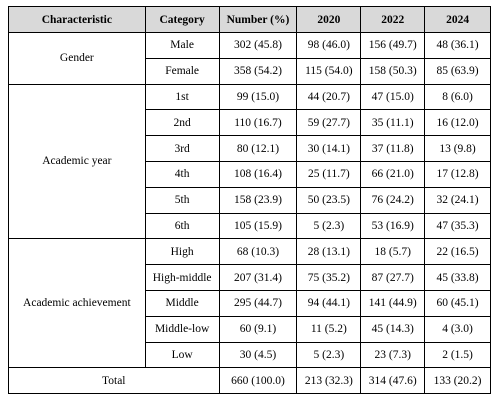 The image size is (499, 408). Describe the element at coordinates (258, 71) in the screenshot. I see `value-cell: 358 (54.2)` at that location.